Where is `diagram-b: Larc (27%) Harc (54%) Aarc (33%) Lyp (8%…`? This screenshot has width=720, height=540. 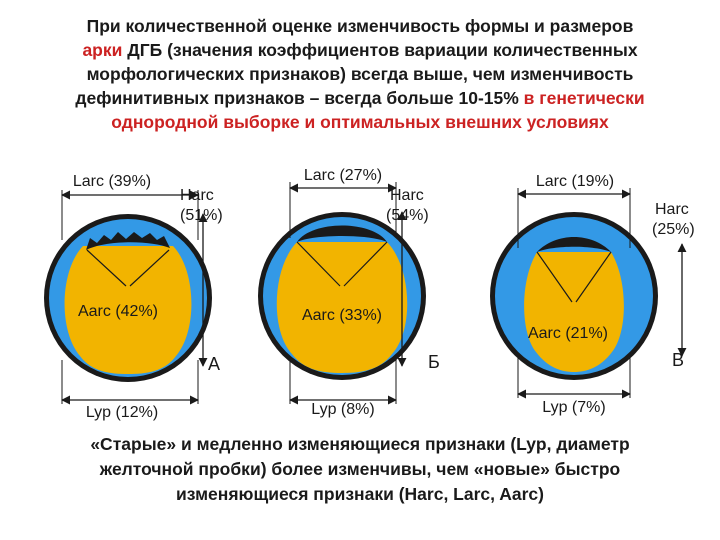
diagram-b: Larc (27%) Harc (54%) Aarc (33%) Lyp (8%… is located at coordinates (349, 292).